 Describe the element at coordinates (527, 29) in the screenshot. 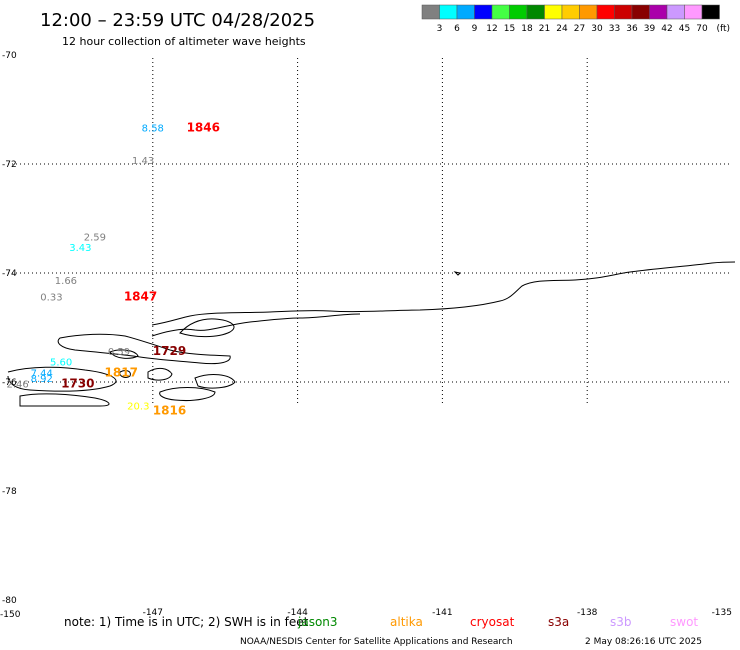

I see `color-scale-label: 18` at that location.